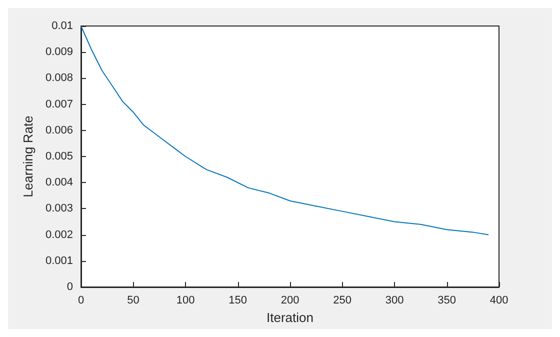  I want to click on y-tick-label: 0, so click(69, 287).